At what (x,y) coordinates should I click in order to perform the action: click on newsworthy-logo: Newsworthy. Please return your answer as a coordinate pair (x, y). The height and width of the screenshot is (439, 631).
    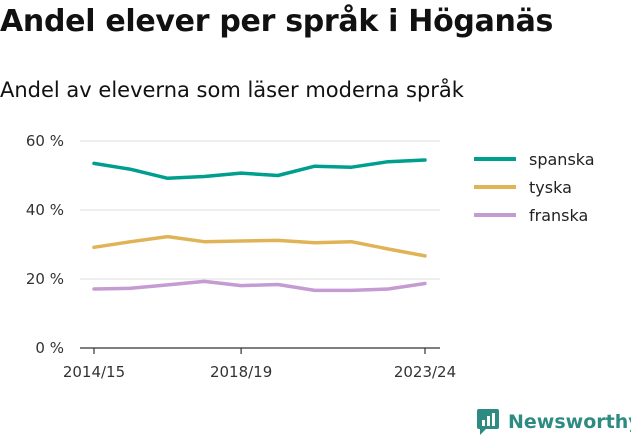
    Looking at the image, I should click on (553, 422).